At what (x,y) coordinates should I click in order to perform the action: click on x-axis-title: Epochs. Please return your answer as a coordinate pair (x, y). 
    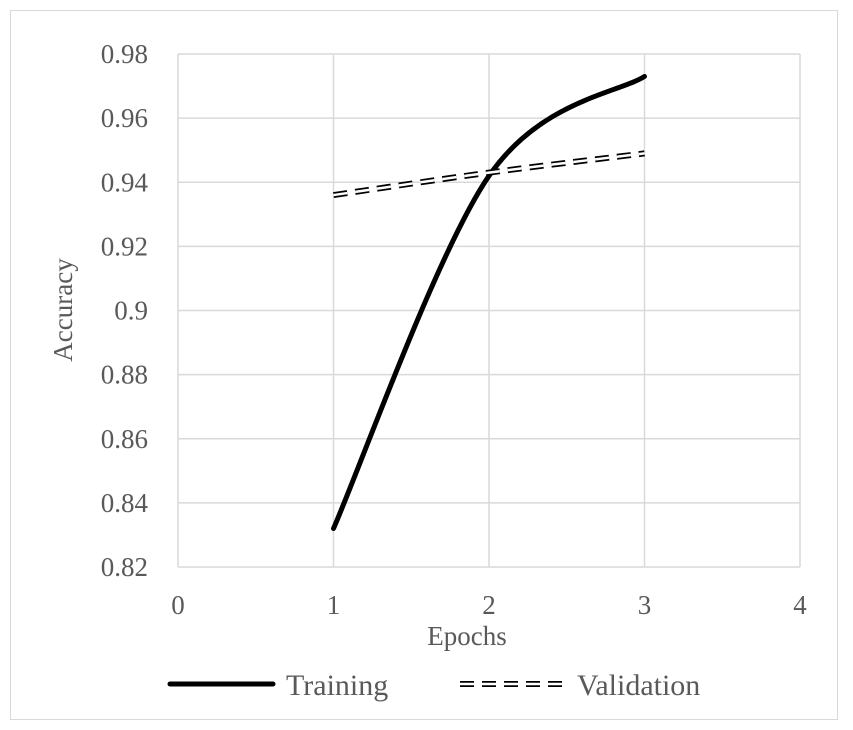
    Looking at the image, I should click on (466, 636).